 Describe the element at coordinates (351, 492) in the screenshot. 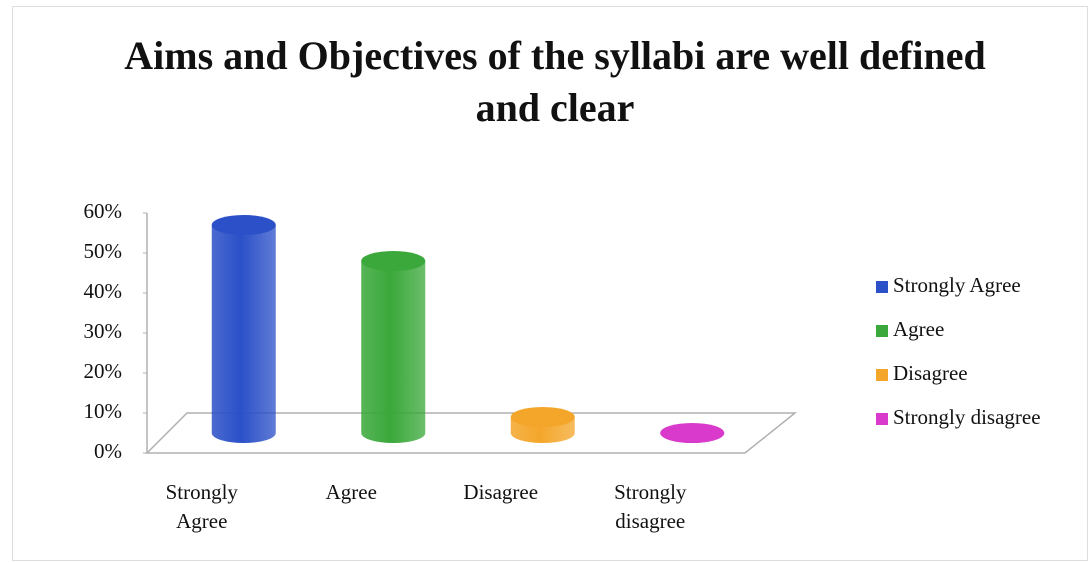

I see `x-tick-label: Agree` at that location.